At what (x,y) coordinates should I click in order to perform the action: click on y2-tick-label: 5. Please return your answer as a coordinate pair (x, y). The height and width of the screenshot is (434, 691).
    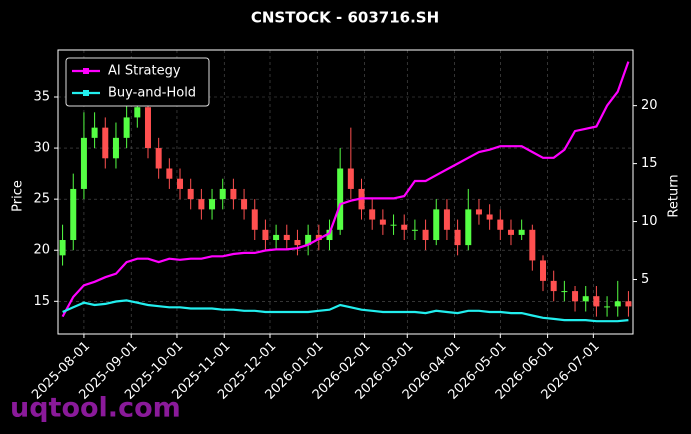
    Looking at the image, I should click on (645, 279).